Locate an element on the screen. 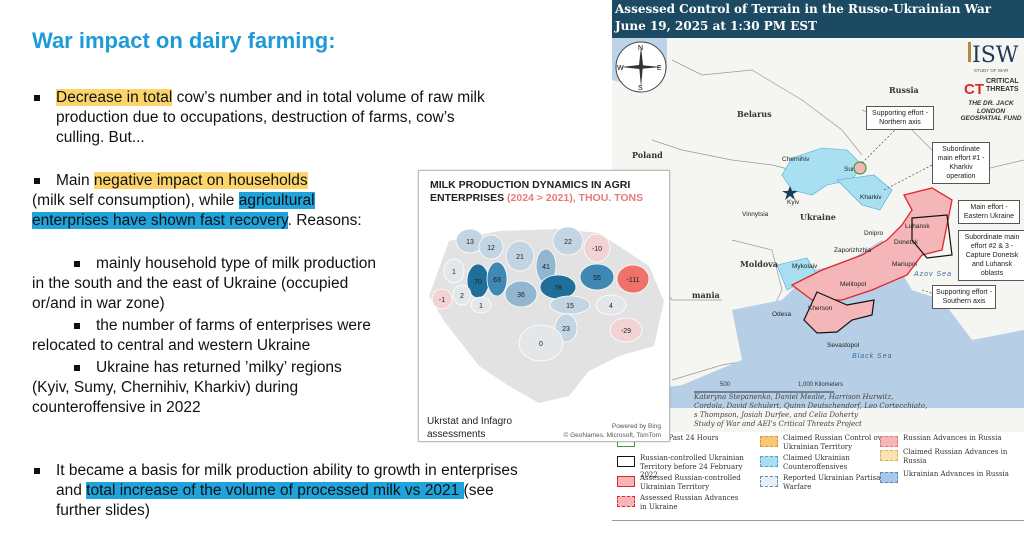 The image size is (1024, 543). region-value-label: 1 is located at coordinates (454, 272).